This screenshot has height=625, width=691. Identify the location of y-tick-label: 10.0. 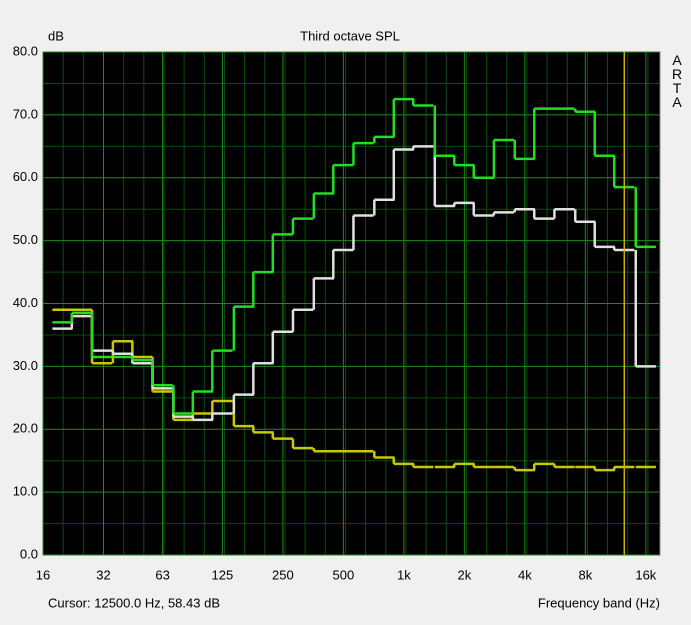
(25, 491).